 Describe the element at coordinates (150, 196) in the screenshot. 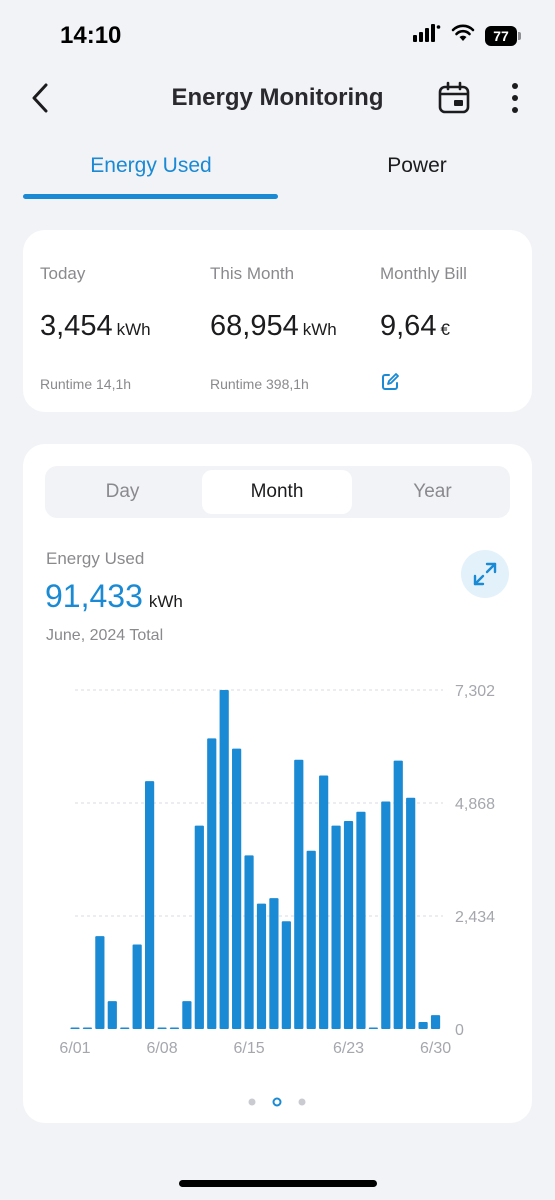

I see `active-tab-indicator` at that location.